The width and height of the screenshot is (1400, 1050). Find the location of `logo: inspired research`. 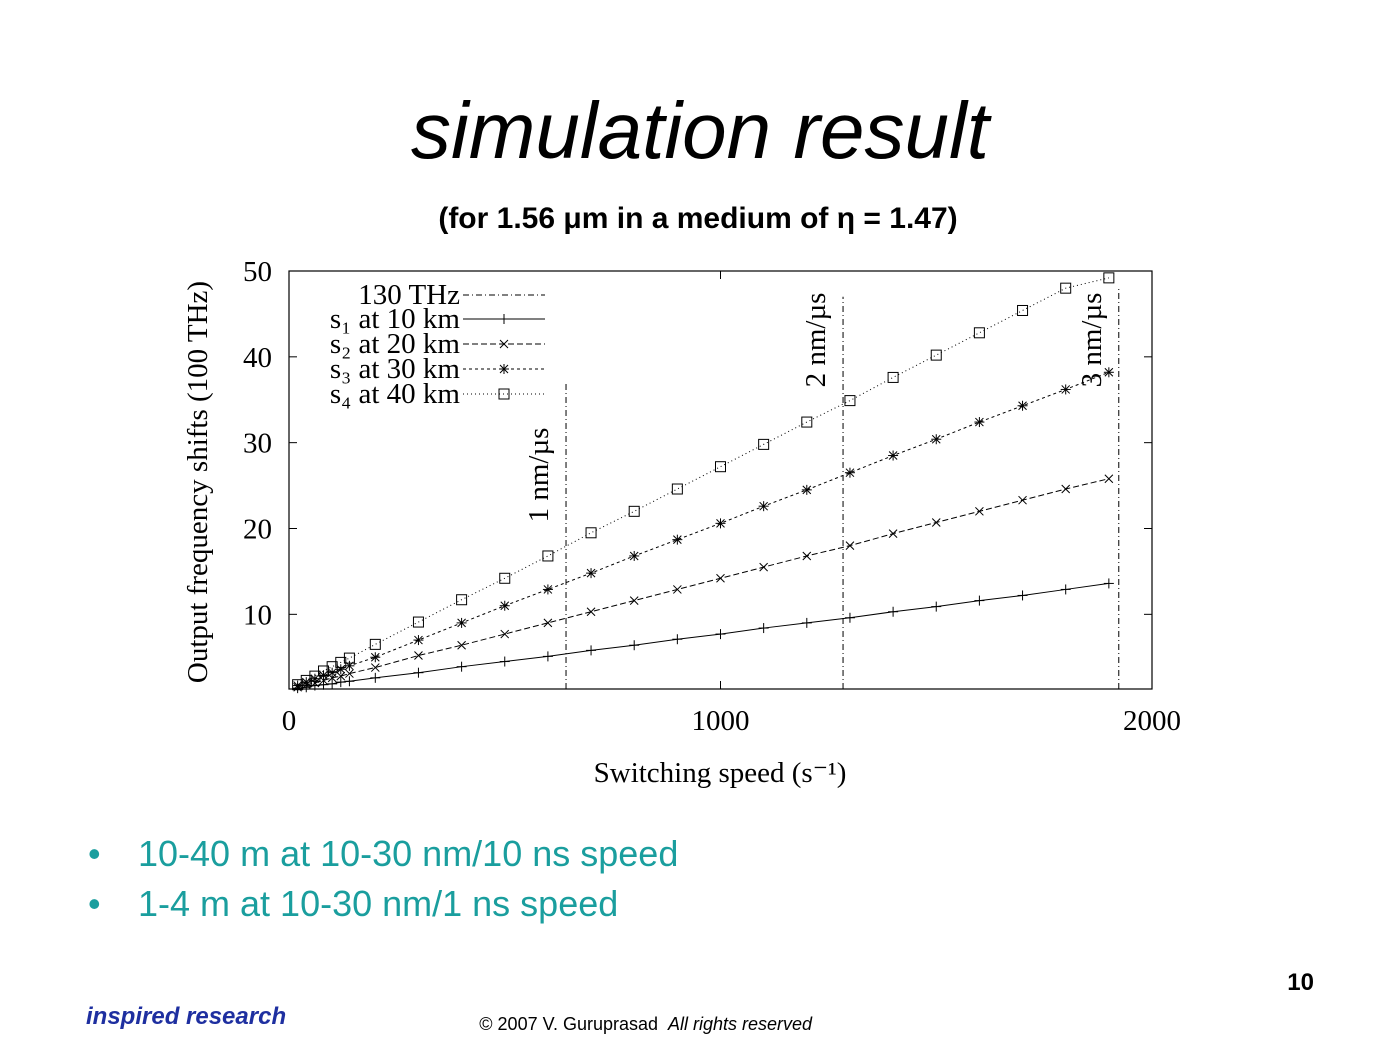

logo: inspired research is located at coordinates (186, 1016).